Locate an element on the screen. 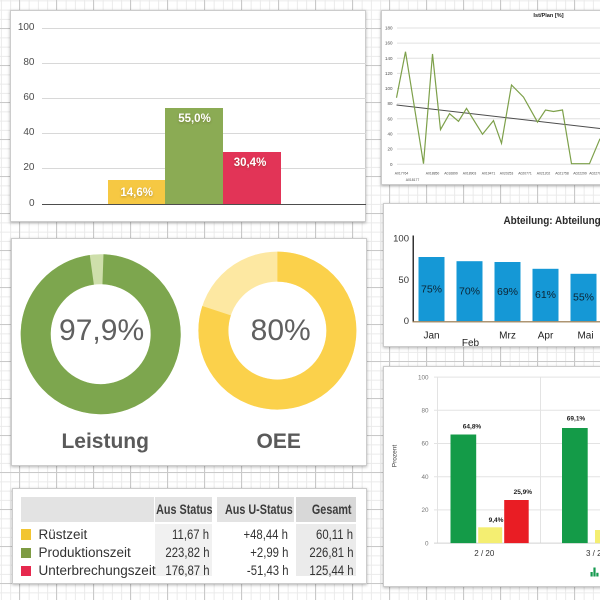  svg-text: Abteilung: Abteilung 1 is located at coordinates (551, 220).